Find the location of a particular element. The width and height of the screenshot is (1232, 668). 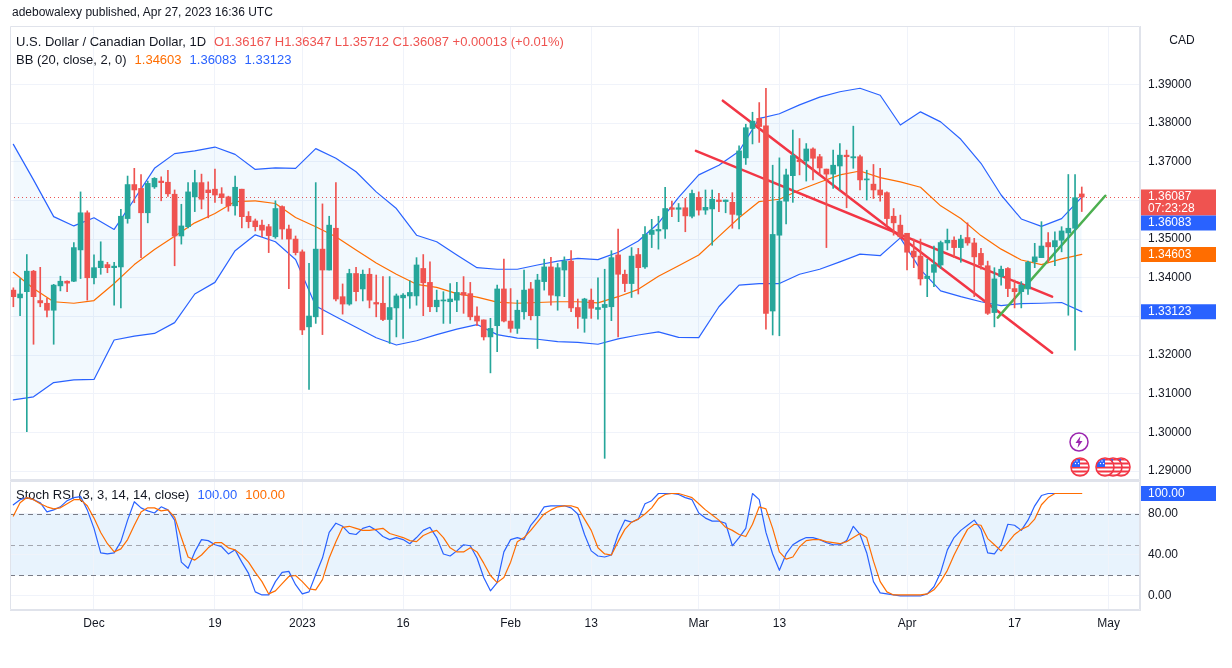

x-tick-label: 17 is located at coordinates (1014, 622).